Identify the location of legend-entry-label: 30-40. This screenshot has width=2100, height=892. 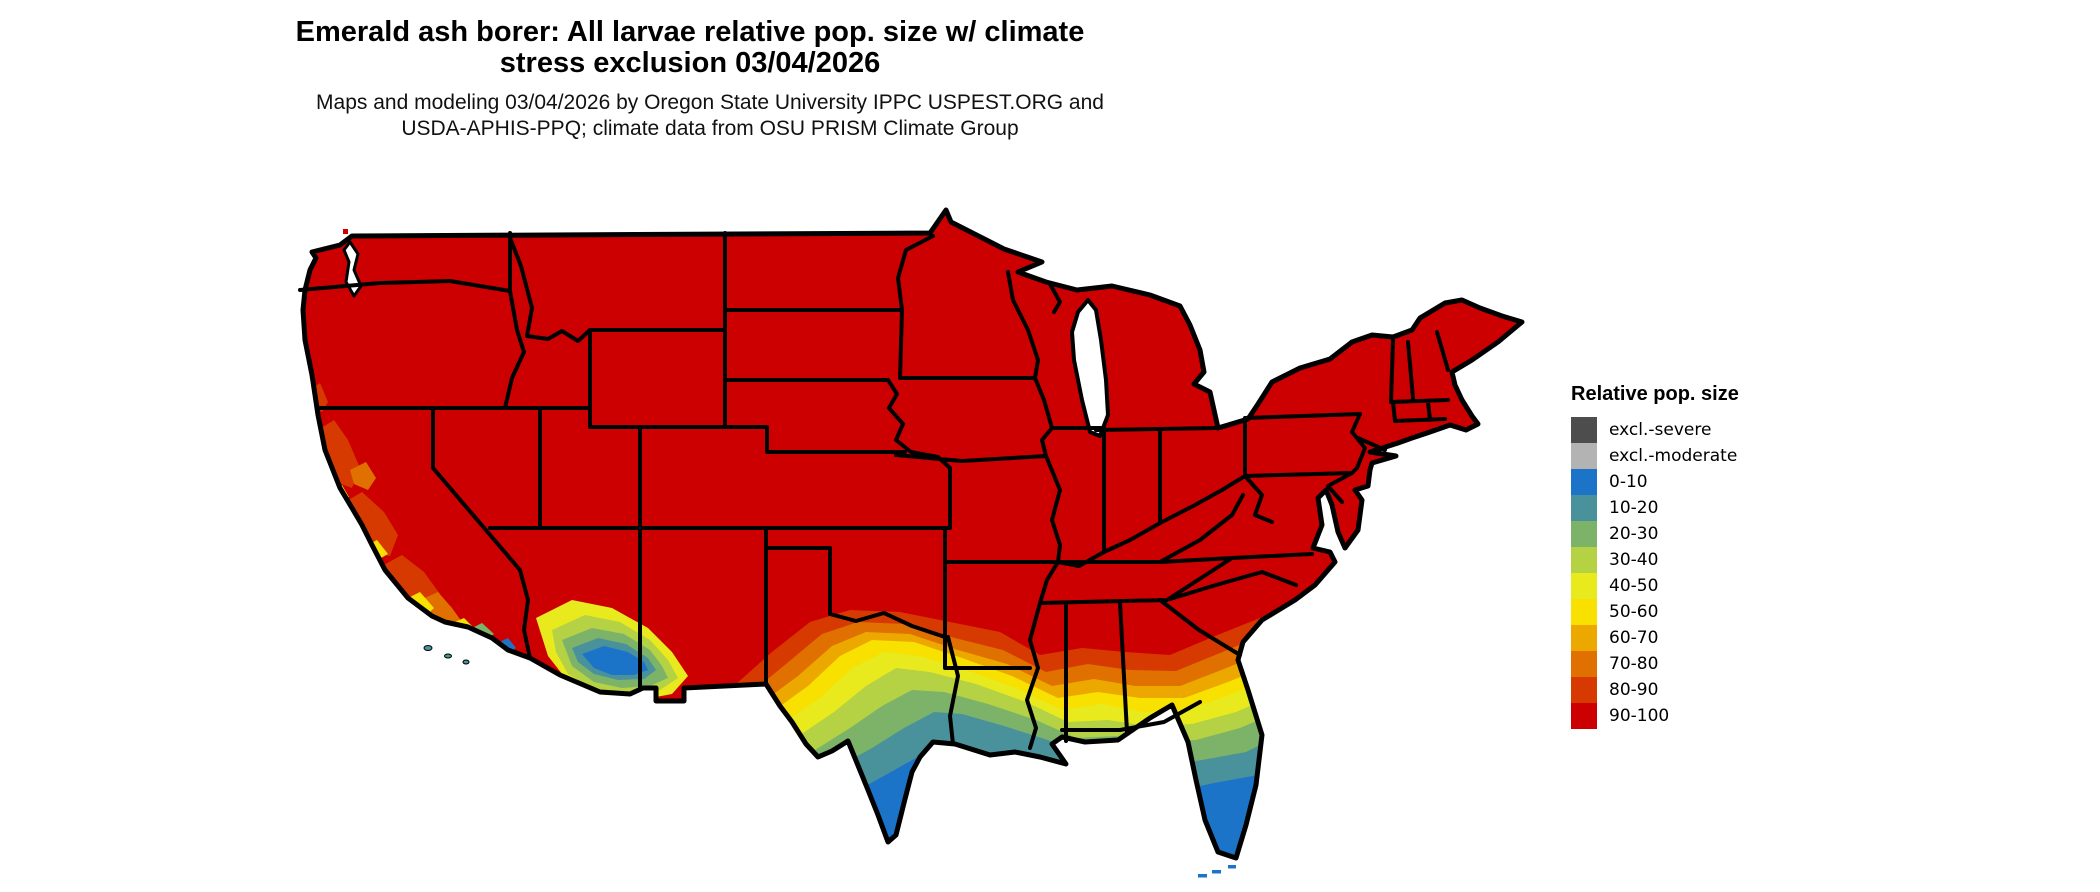
(1634, 560).